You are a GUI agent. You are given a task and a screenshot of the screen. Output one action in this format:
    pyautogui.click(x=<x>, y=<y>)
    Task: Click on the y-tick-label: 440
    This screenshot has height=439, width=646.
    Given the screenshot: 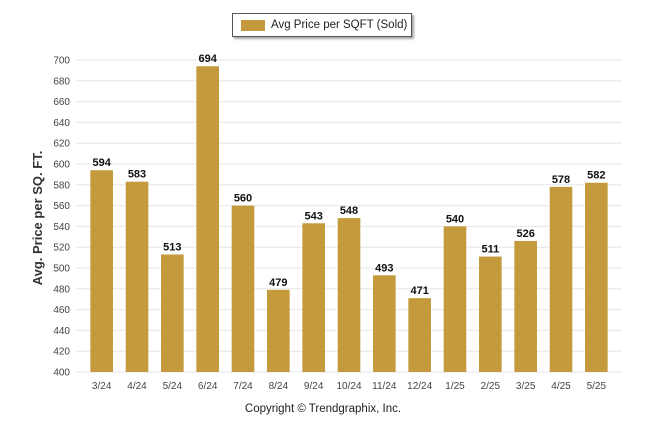 What is the action you would take?
    pyautogui.click(x=61, y=331)
    